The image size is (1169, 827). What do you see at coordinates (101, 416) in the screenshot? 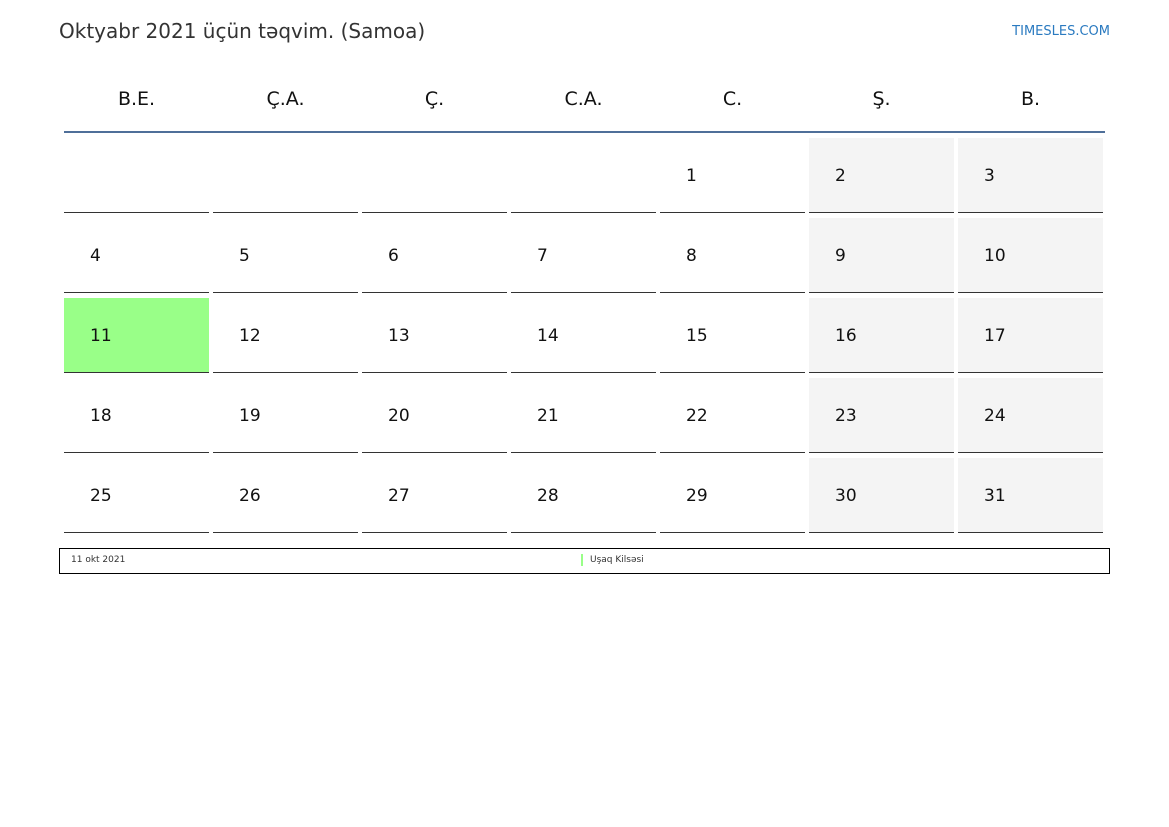
I see `day-number: 18` at bounding box center [101, 416].